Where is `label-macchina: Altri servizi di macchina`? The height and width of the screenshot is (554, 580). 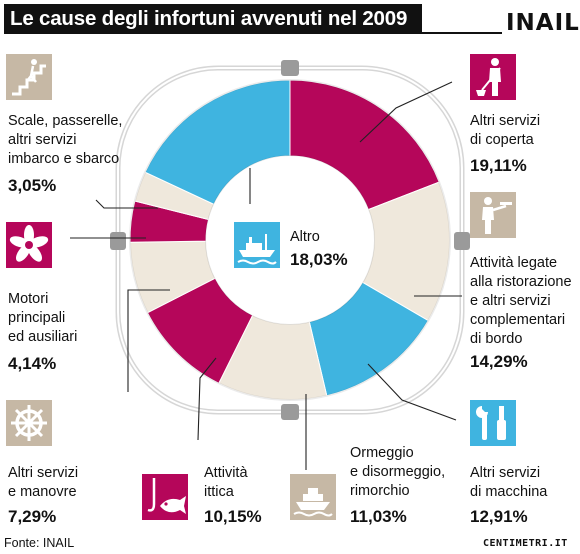
label-macchina: Altri servizi di macchina is located at coordinates (509, 482).